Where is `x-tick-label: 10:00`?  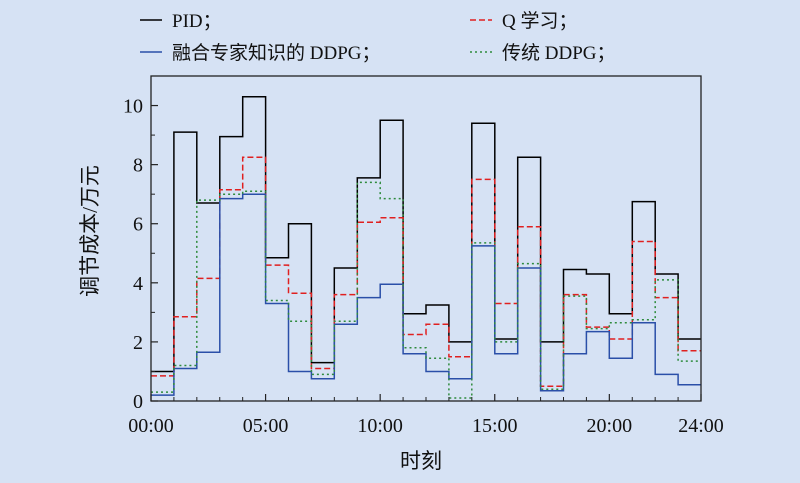 x-tick-label: 10:00 is located at coordinates (380, 426).